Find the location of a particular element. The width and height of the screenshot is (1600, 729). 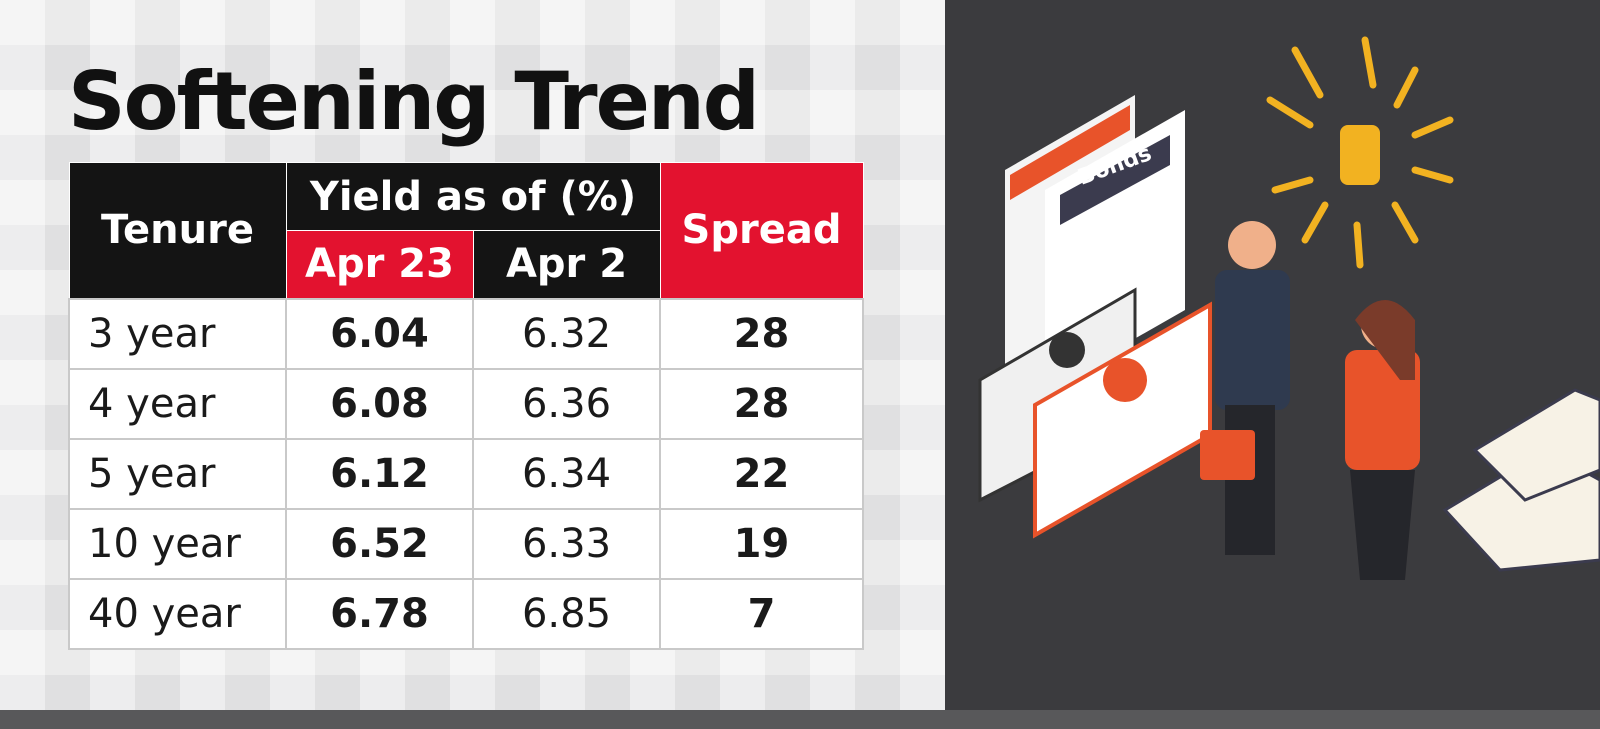

title: Softening Trend is located at coordinates (414, 101).